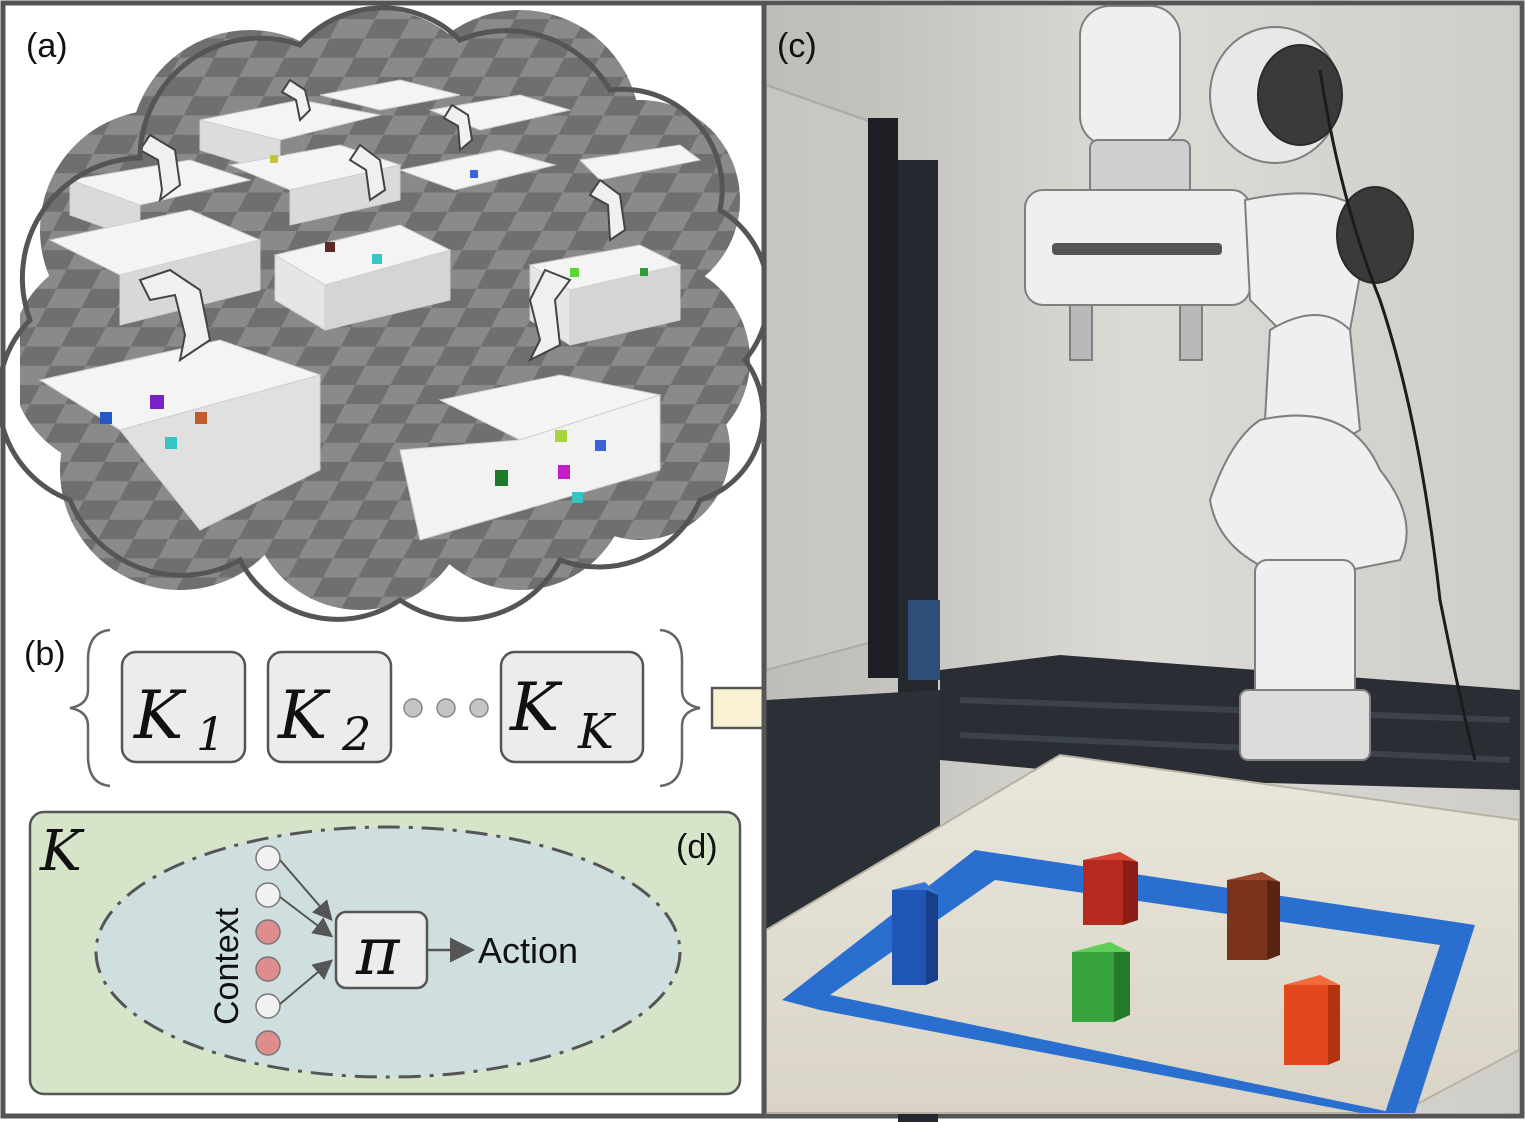 Image resolution: width=1526 pixels, height=1122 pixels. I want to click on model-box-k: K K, so click(572, 707).